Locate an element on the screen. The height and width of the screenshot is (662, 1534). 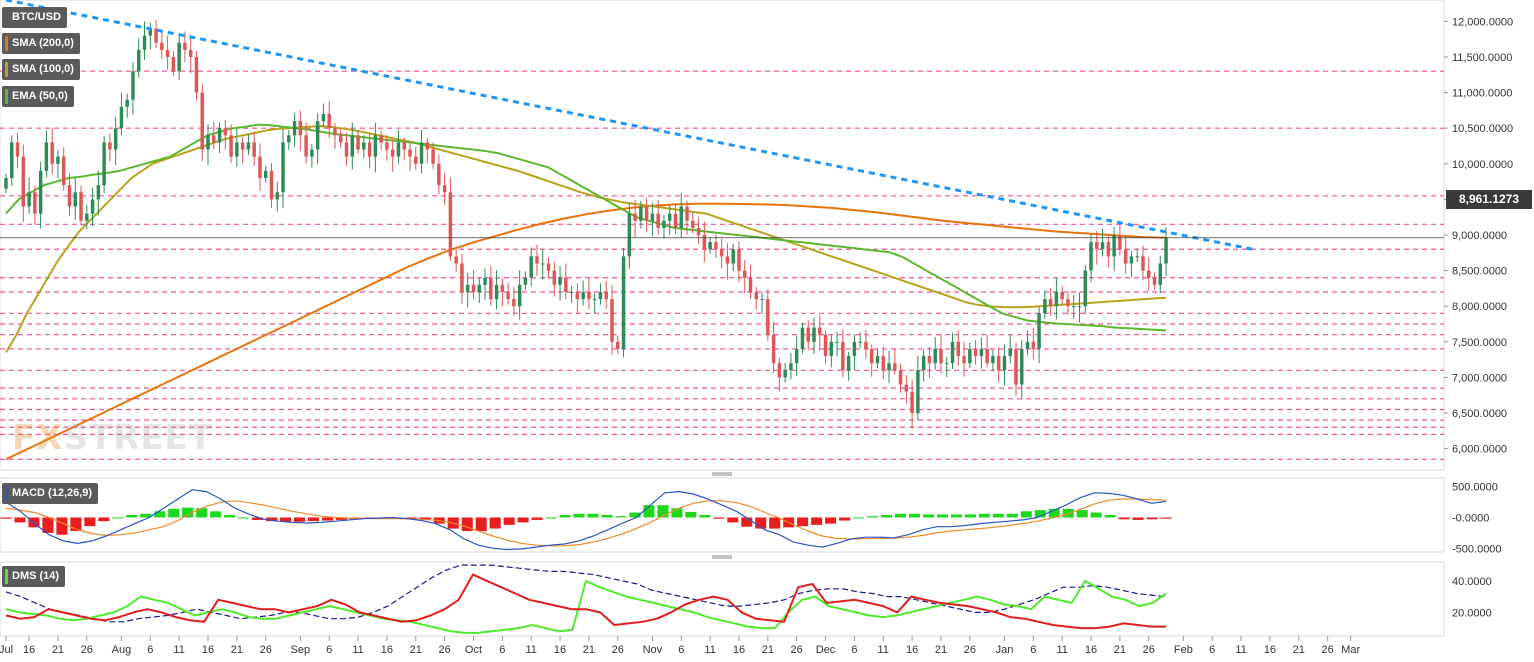
ema50-label: EMA (50,0) is located at coordinates (38, 96).